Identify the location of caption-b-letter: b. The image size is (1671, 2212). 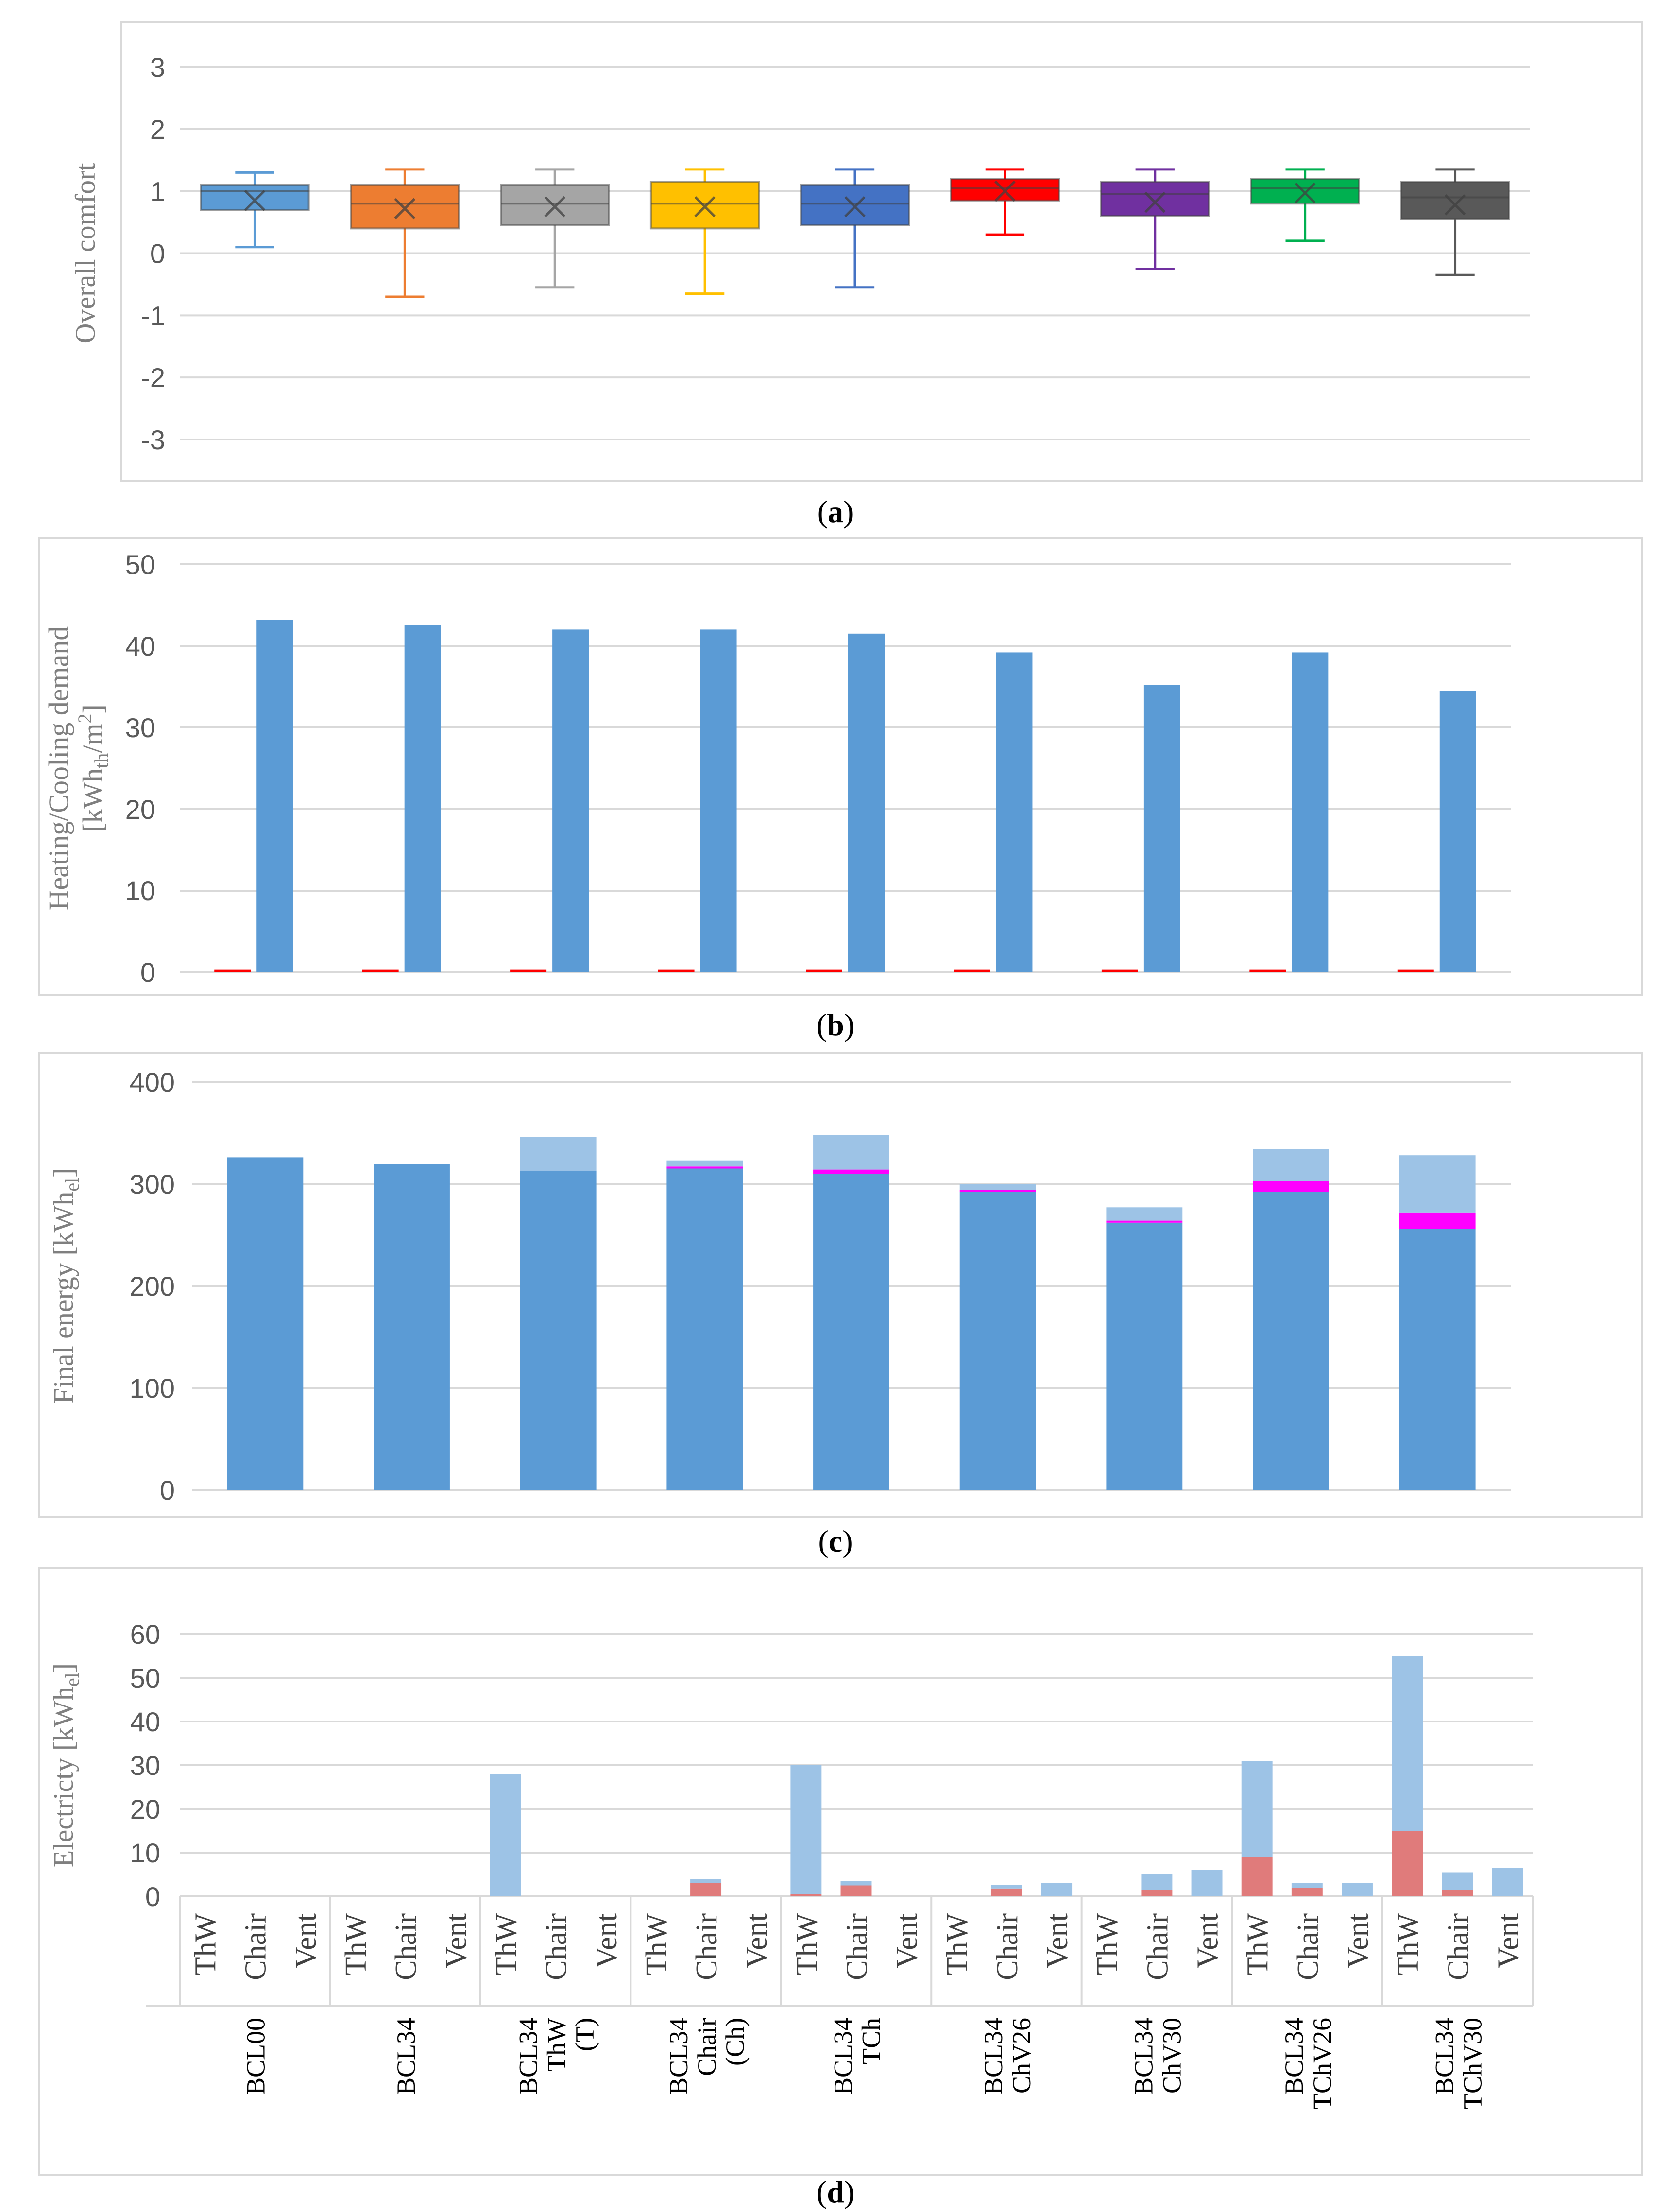
(835, 1025).